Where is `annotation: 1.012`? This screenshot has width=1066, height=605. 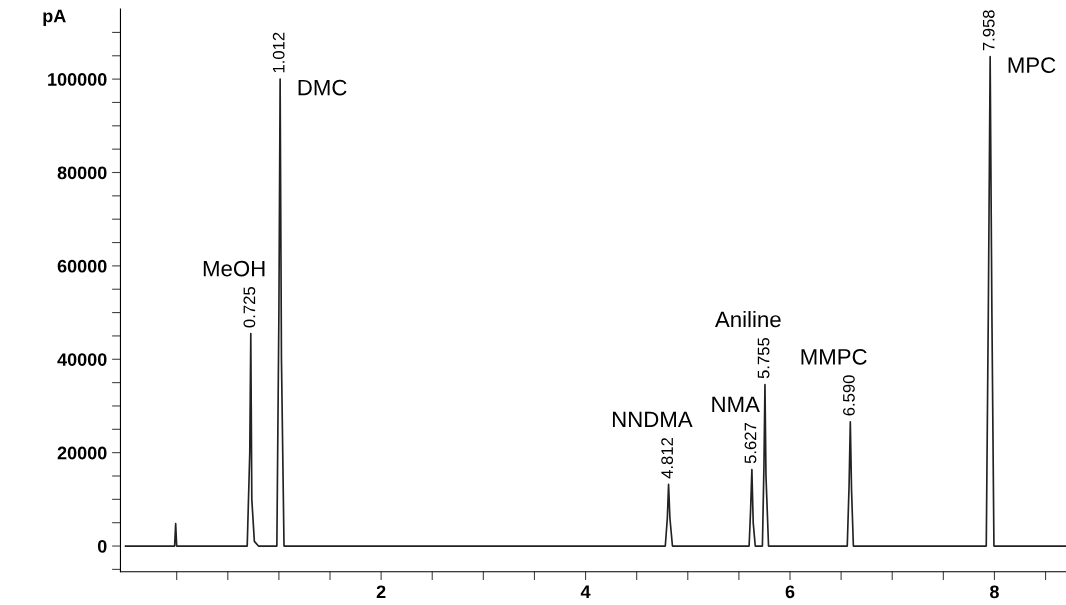 annotation: 1.012 is located at coordinates (278, 52).